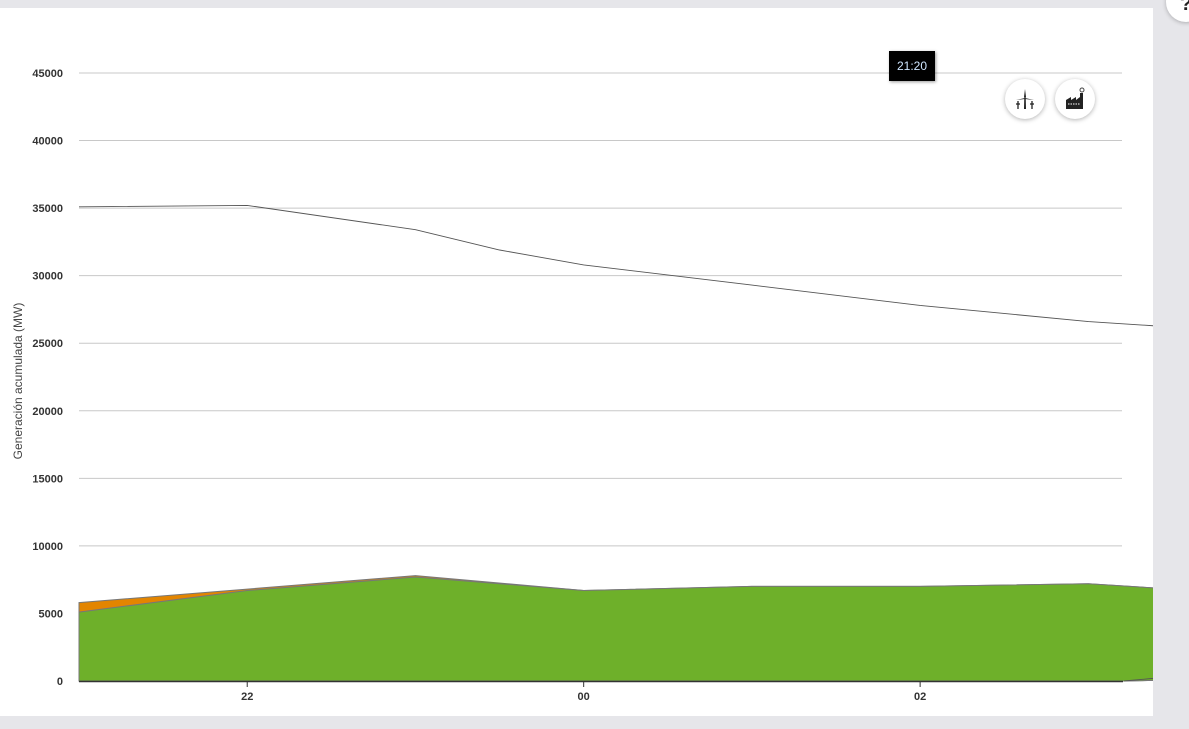  Describe the element at coordinates (47, 209) in the screenshot. I see `y-tick-label: 35000` at that location.